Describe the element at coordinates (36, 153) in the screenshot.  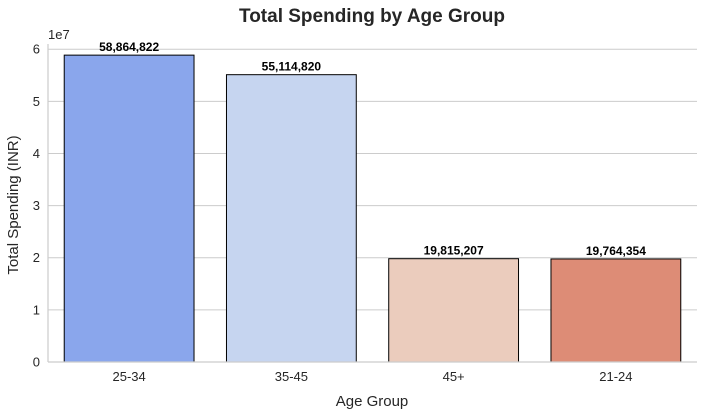
I see `y-tick-label: 4` at that location.